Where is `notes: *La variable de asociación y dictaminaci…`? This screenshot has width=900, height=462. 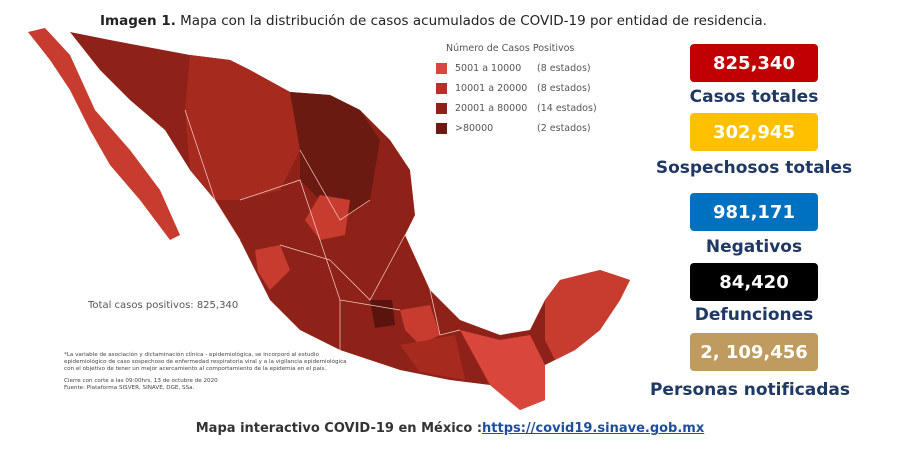
notes: *La variable de asociación y dictaminaci… is located at coordinates (214, 372).